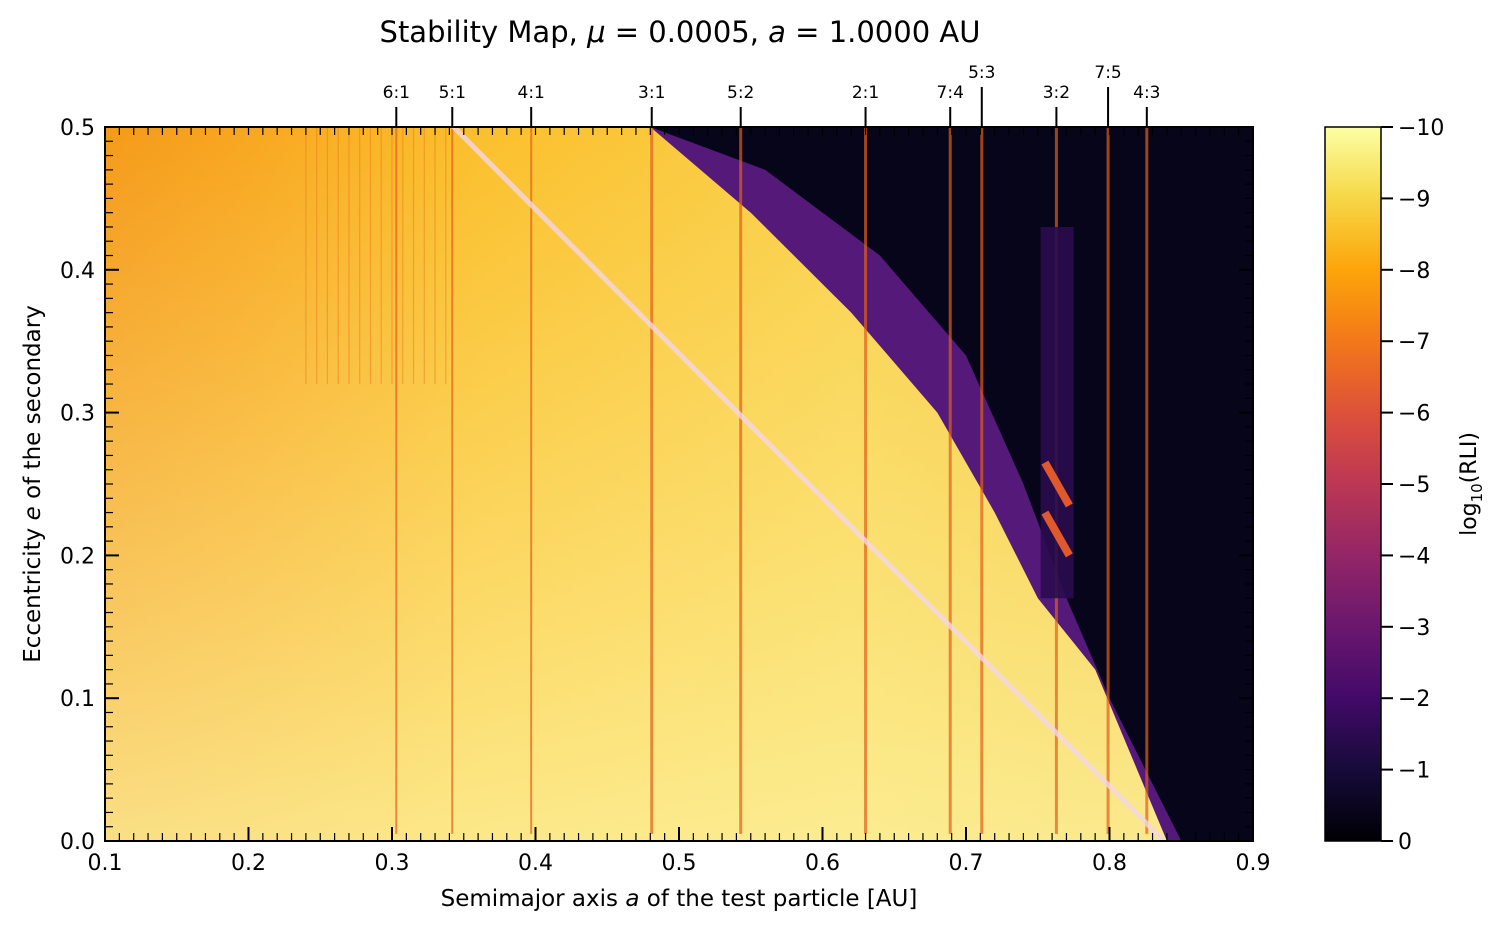 This screenshot has width=1500, height=930. What do you see at coordinates (771, 95) in the screenshot?
I see `resonance-axis: 6:1 5:1 4:1 3:1 5:2 2:1 7:45:3 3:2 7:5 4:3` at bounding box center [771, 95].